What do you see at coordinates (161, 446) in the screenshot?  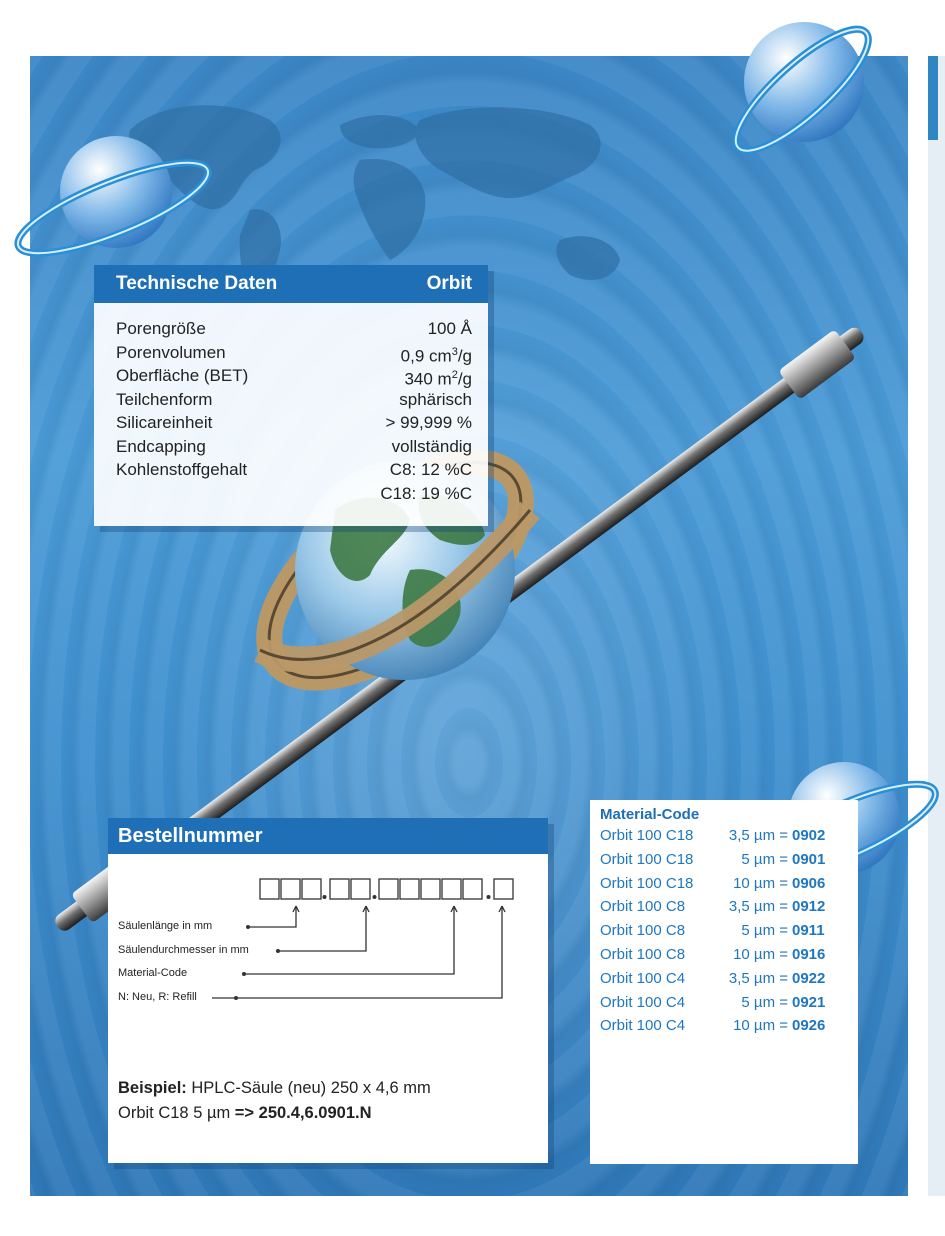 I see `tech-row-label: Endcapping` at bounding box center [161, 446].